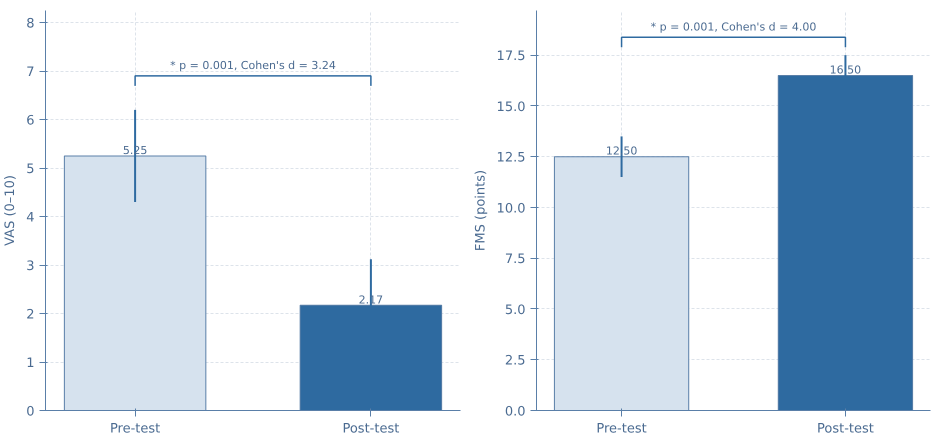 The image size is (943, 439). What do you see at coordinates (511, 158) in the screenshot?
I see `y-tick-label: 12.5` at bounding box center [511, 158].